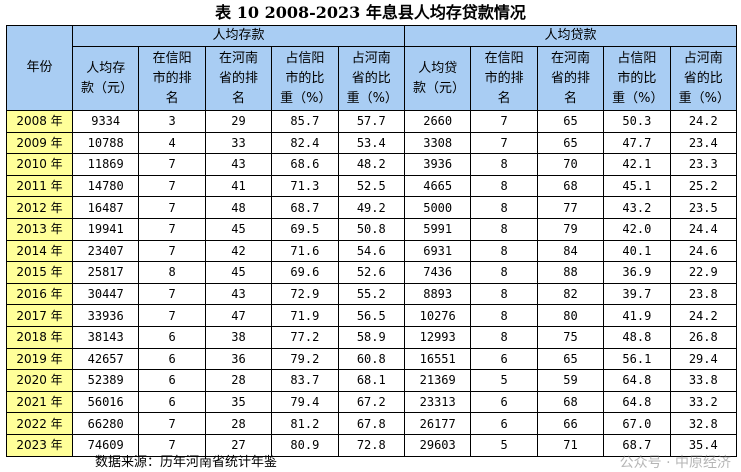 The width and height of the screenshot is (741, 472). I want to click on table-row: 2012 年 16487 7 48 68.7 49.2 5000 8 77 43.2 23.5, so click(372, 207).